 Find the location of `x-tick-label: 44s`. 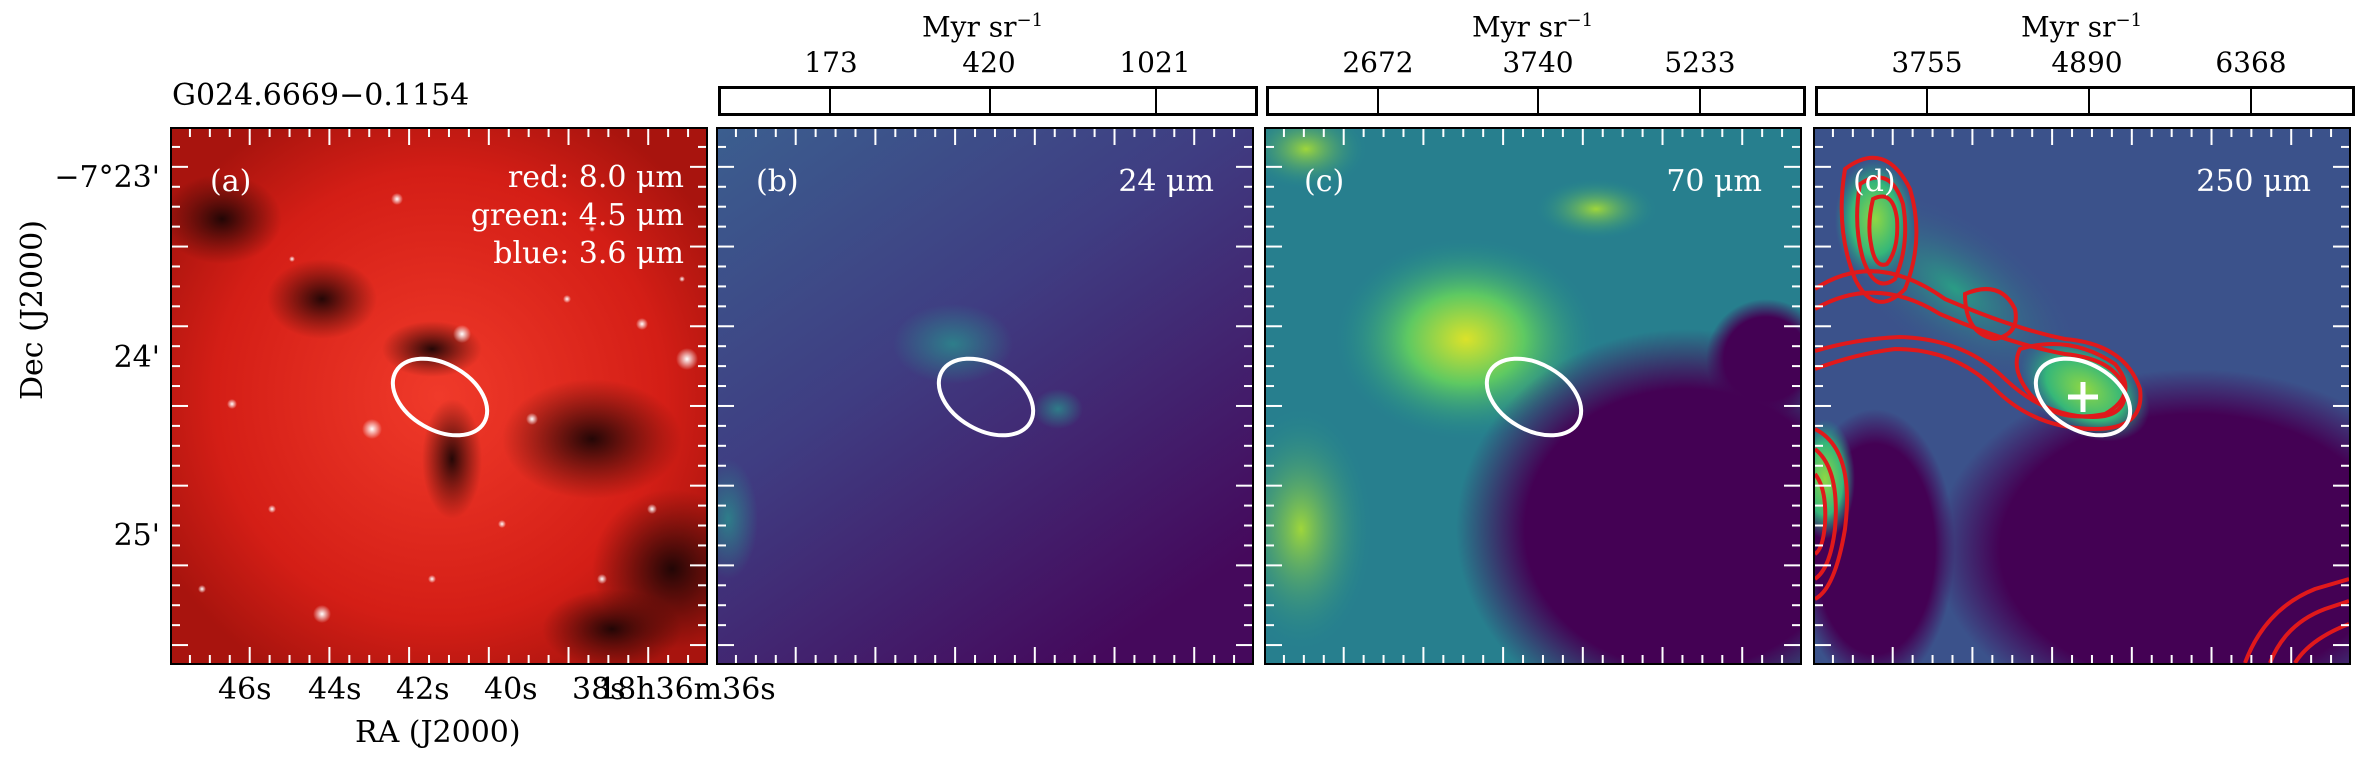

x-tick-label: 44s is located at coordinates (335, 689).